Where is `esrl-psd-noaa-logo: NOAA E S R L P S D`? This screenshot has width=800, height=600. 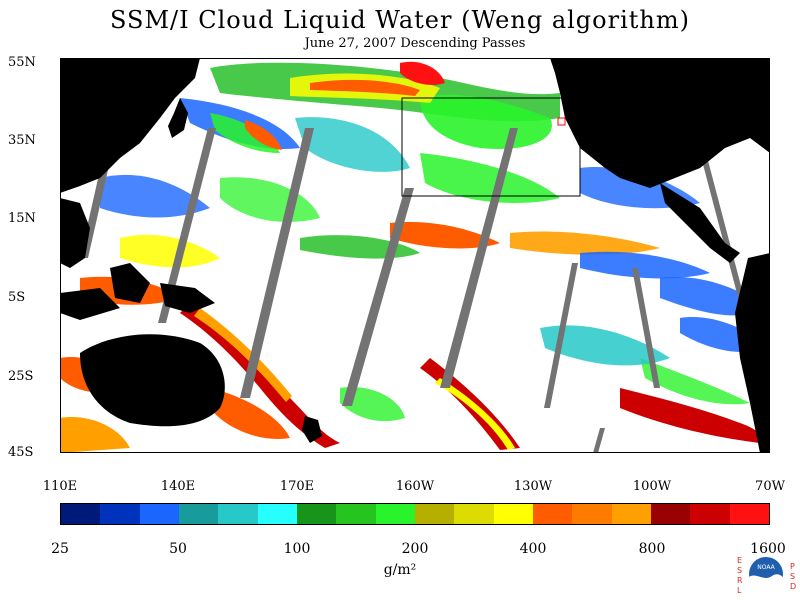
esrl-psd-noaa-logo: NOAA E S R L P S D is located at coordinates (766, 575).